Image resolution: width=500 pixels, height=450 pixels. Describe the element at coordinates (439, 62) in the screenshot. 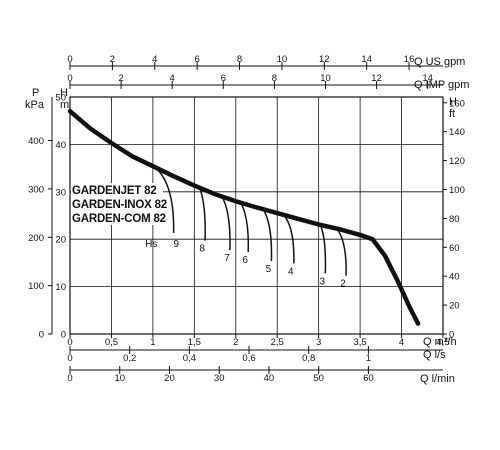

I see `us-gpm-label: Q US gpm` at that location.